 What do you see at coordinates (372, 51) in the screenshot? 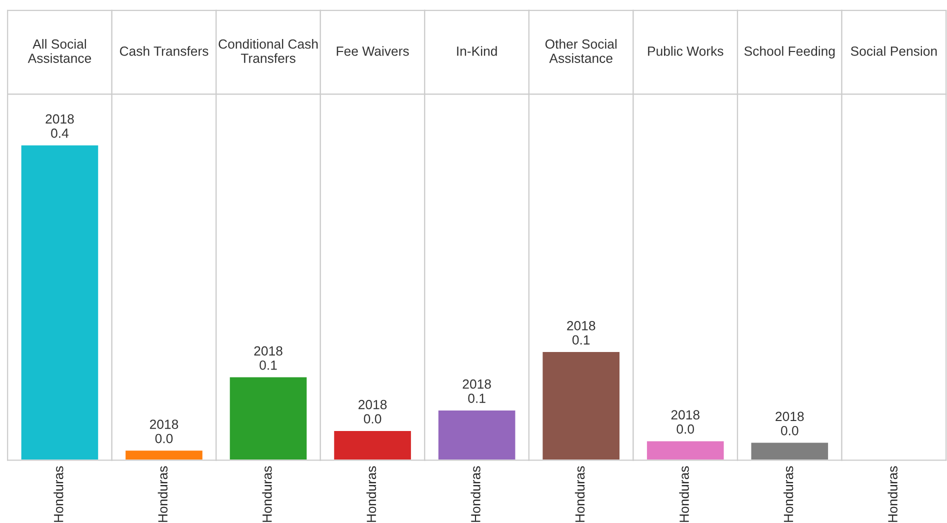
I see `chart-title: Fee Waivers` at bounding box center [372, 51].